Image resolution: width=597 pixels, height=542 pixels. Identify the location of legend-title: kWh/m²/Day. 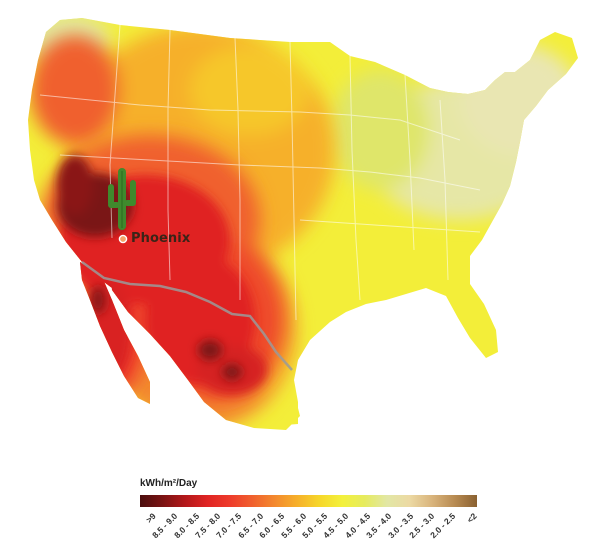
(169, 483).